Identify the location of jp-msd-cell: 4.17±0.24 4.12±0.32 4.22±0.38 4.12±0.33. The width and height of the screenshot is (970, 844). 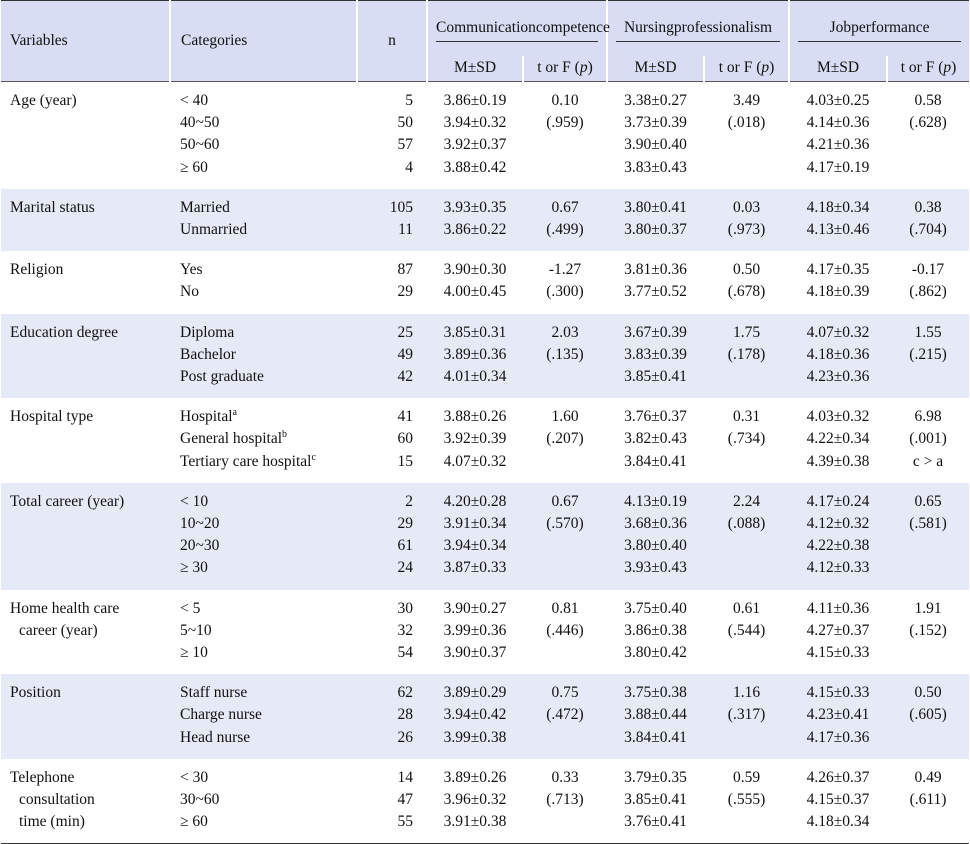
(838, 536).